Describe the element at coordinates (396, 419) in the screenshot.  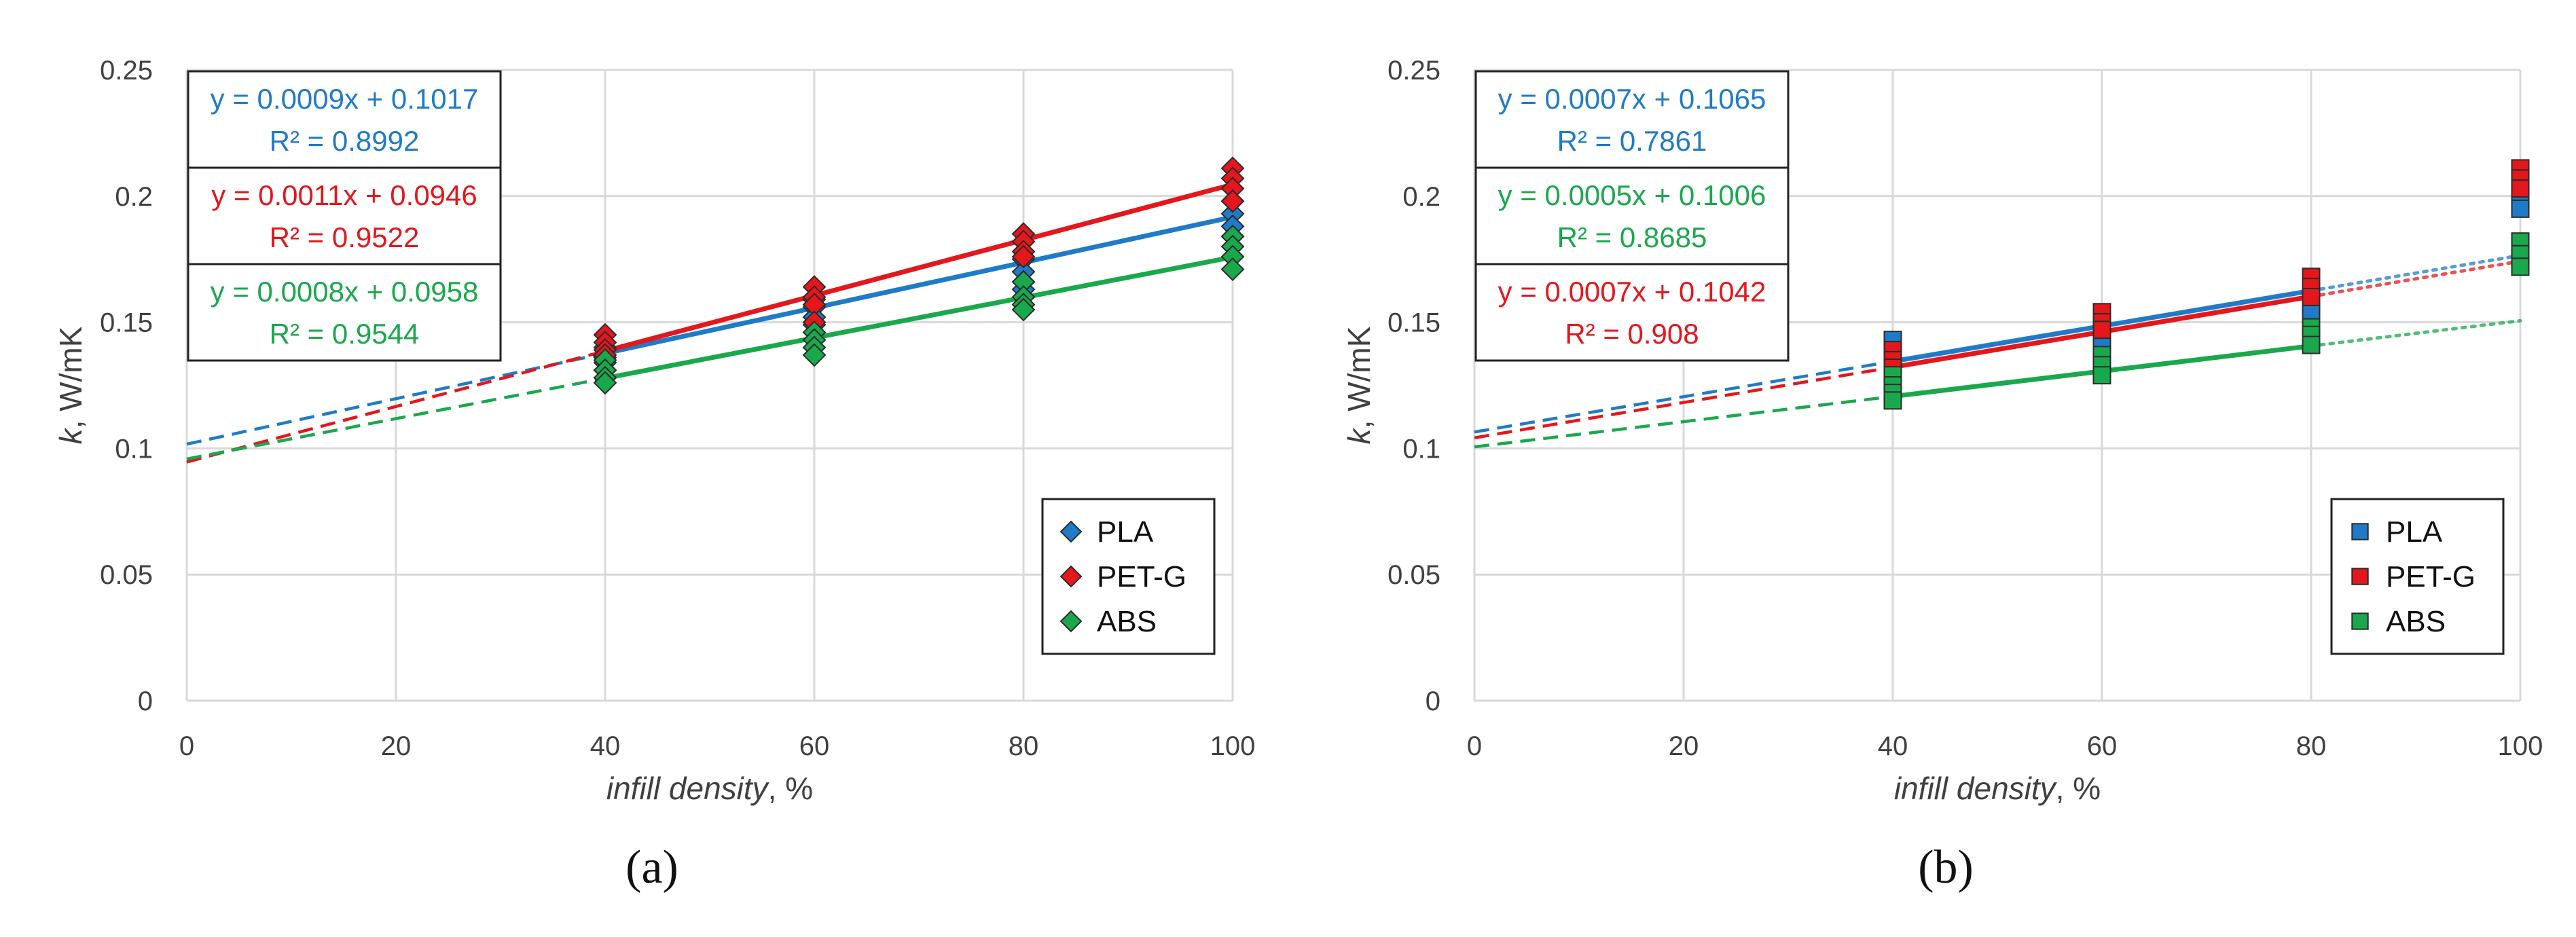
I see `trend-extrapolation-abs` at that location.